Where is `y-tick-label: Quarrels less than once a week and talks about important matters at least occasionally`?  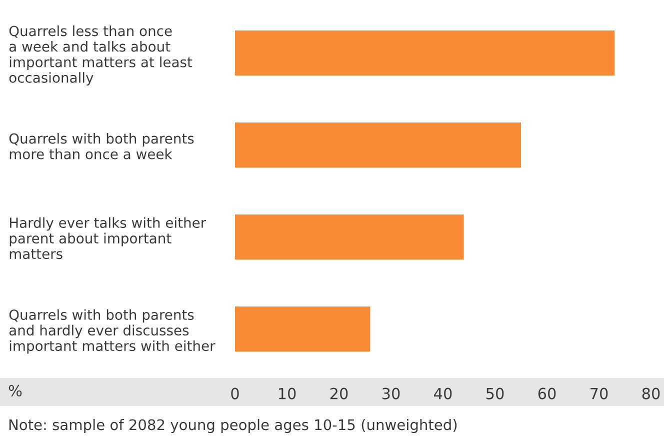 y-tick-label: Quarrels less than once a week and talks about important matters at least occasionally is located at coordinates (100, 55).